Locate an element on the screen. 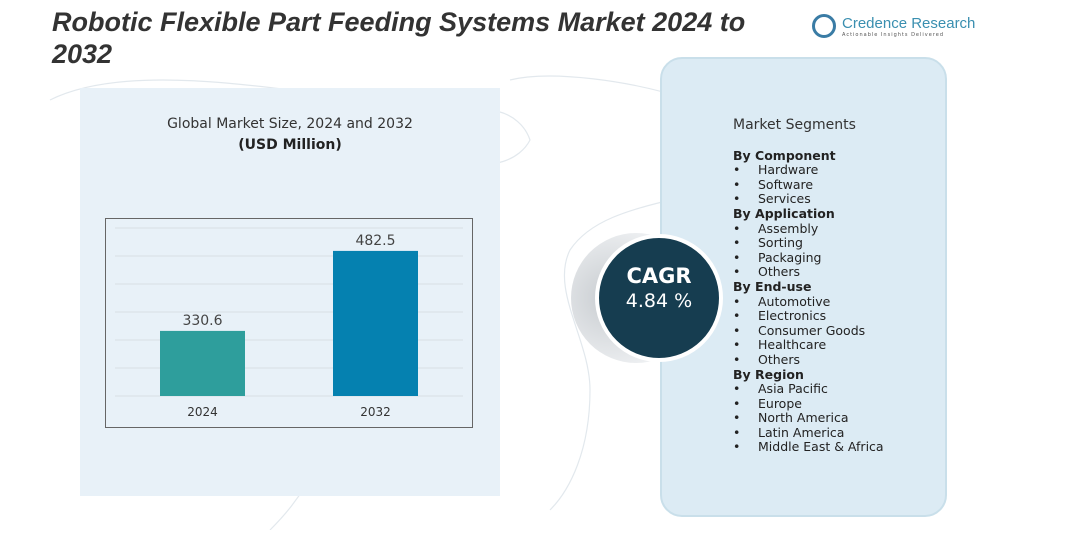  logo-name: Credence Research is located at coordinates (909, 23).